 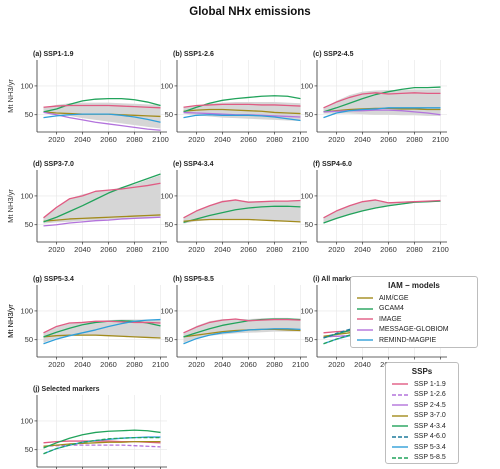 What do you see at coordinates (414, 319) in the screenshot?
I see `legend-item: IMAGE` at bounding box center [414, 319].